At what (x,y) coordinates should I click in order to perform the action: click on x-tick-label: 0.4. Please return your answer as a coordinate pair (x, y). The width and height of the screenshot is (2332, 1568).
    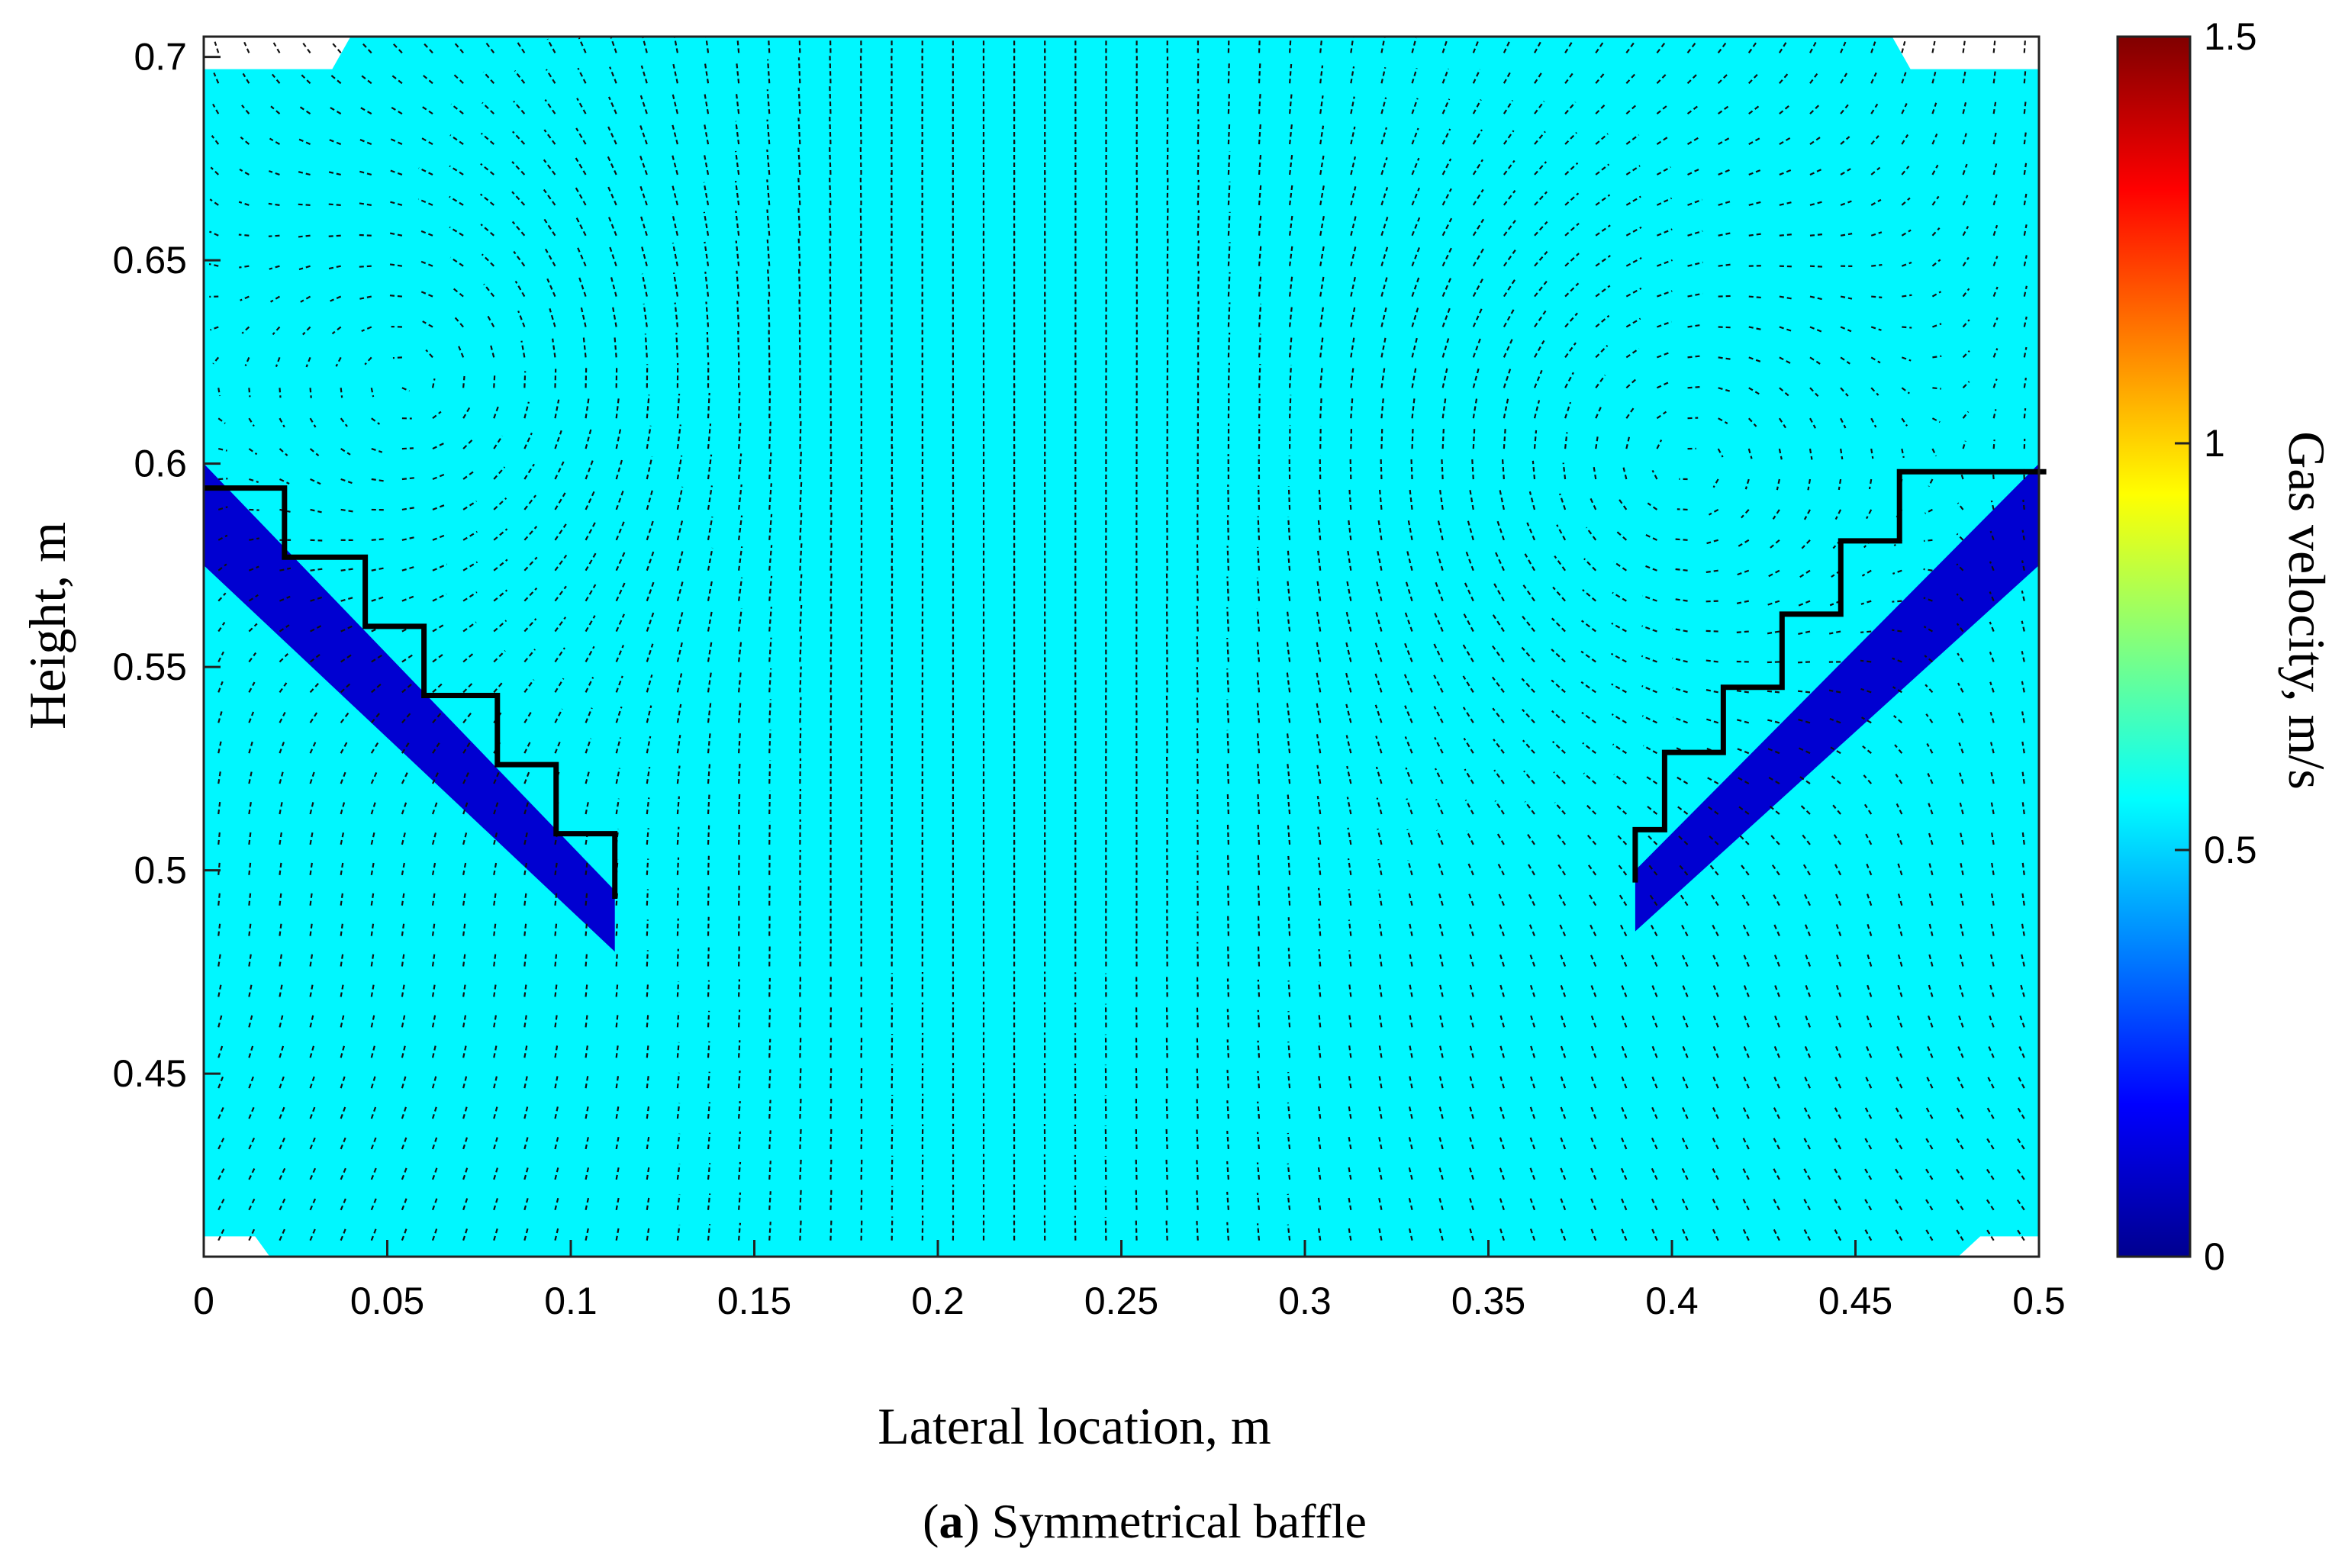
    Looking at the image, I should click on (1672, 1301).